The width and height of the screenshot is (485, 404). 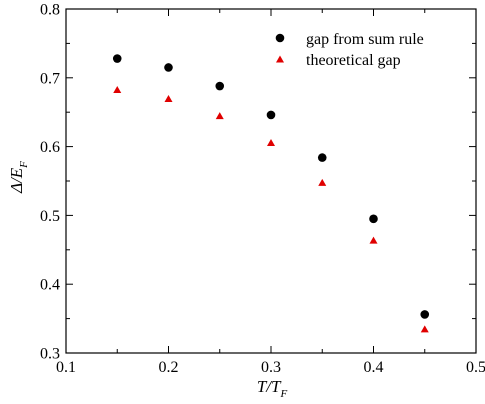 I want to click on x-tick-label: 0.5, so click(x=475, y=367).